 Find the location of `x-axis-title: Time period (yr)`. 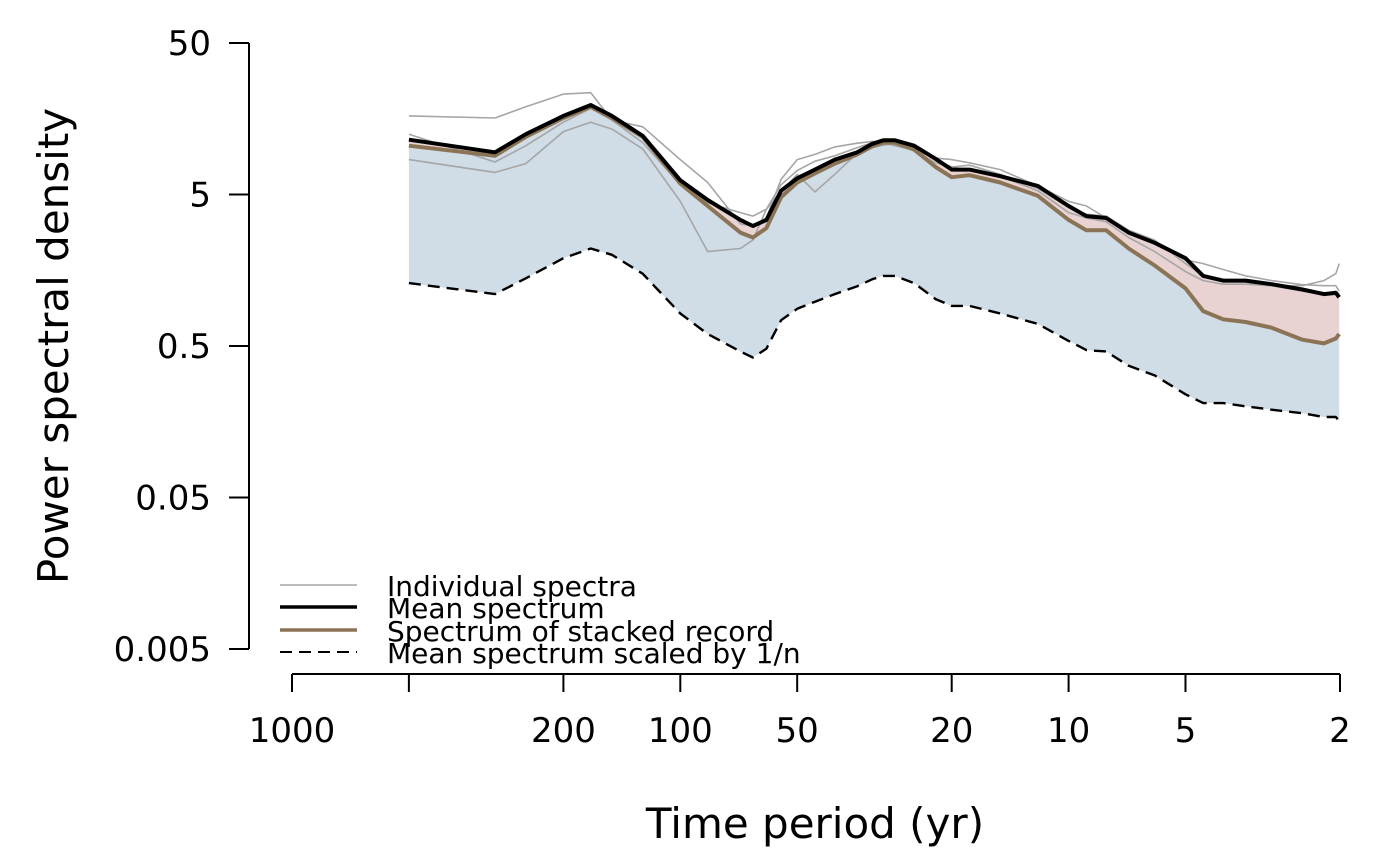

x-axis-title: Time period (yr) is located at coordinates (814, 823).